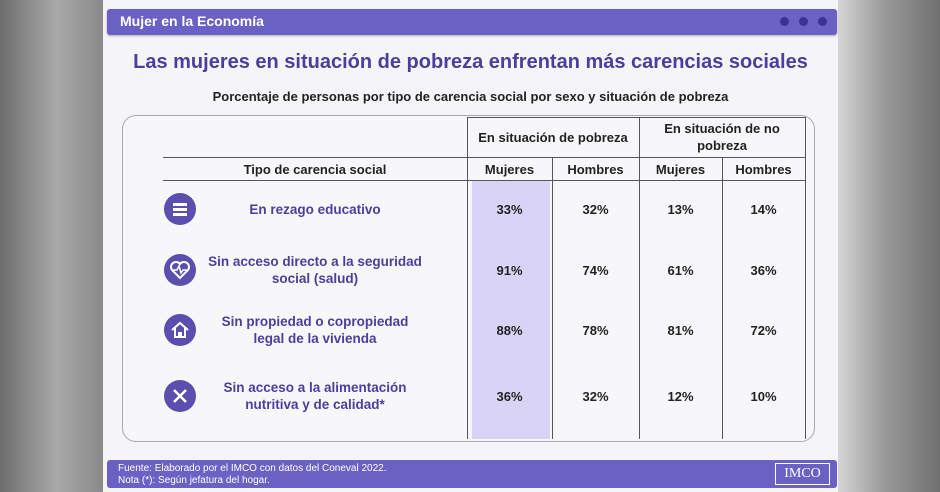 The image size is (940, 492). I want to click on cell-value: 61%, so click(680, 270).